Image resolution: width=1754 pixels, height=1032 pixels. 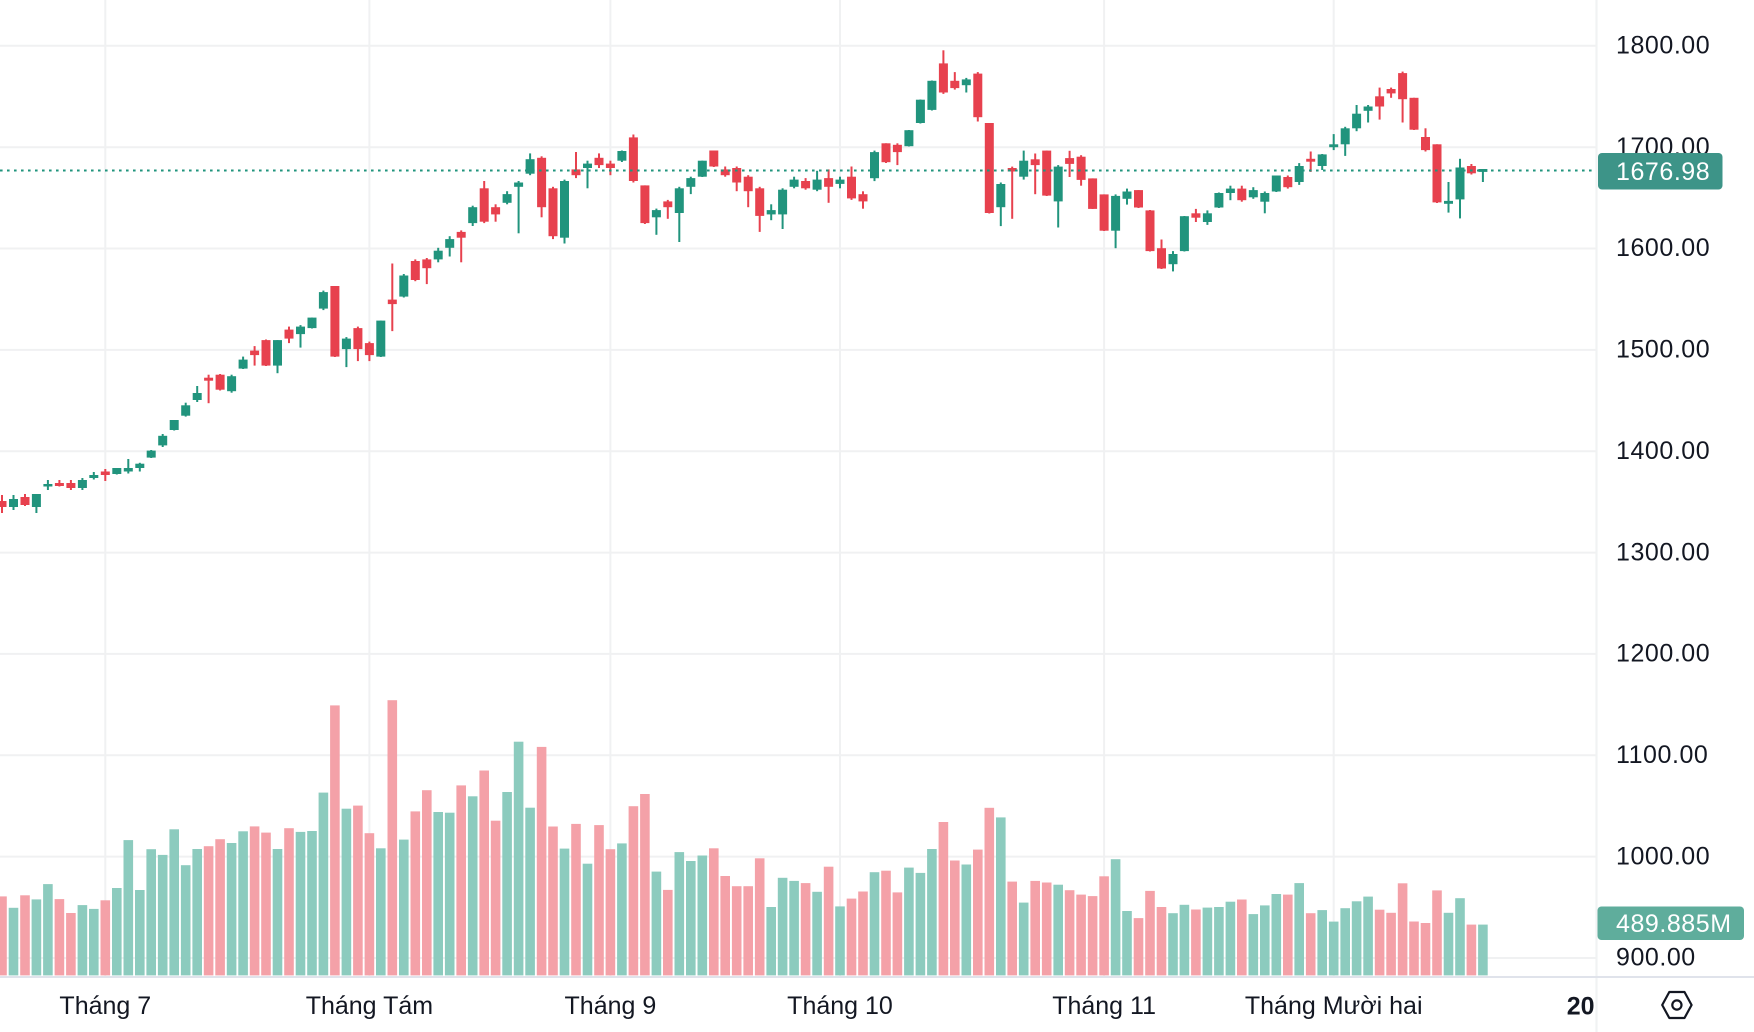 What do you see at coordinates (1663, 350) in the screenshot?
I see `svg-text: 1500.00` at bounding box center [1663, 350].